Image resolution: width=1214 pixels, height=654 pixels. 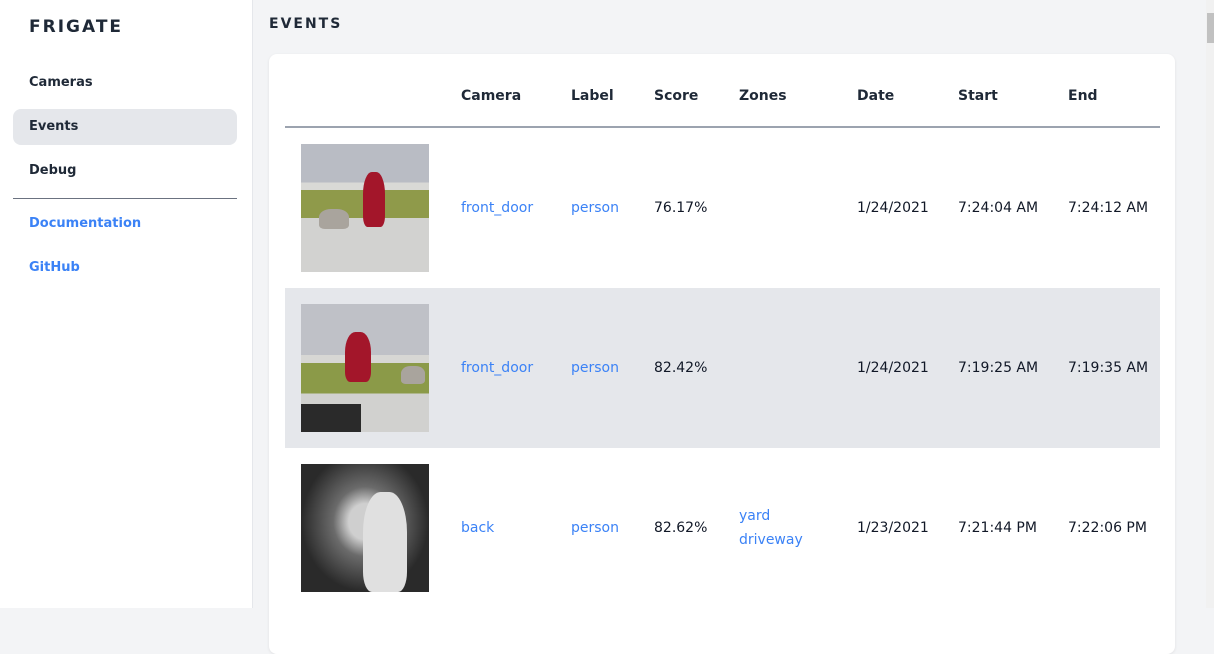 What do you see at coordinates (125, 127) in the screenshot?
I see `sidebar-item-events: Events` at bounding box center [125, 127].